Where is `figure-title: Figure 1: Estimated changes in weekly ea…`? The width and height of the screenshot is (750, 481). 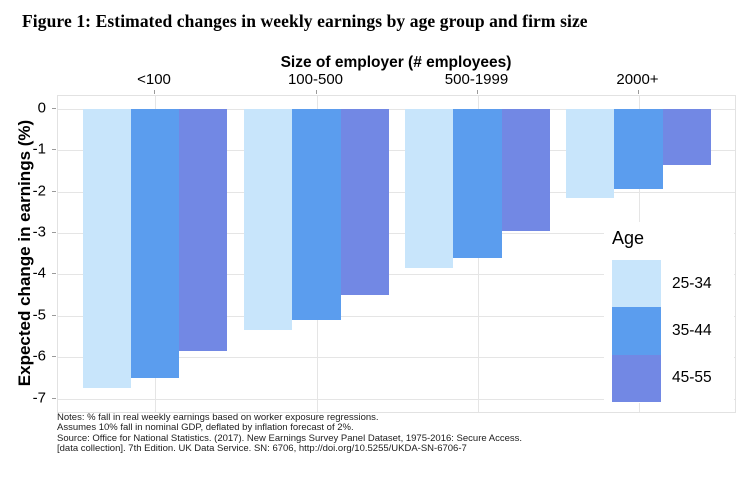
figure-title: Figure 1: Estimated changes in weekly ea… is located at coordinates (305, 21).